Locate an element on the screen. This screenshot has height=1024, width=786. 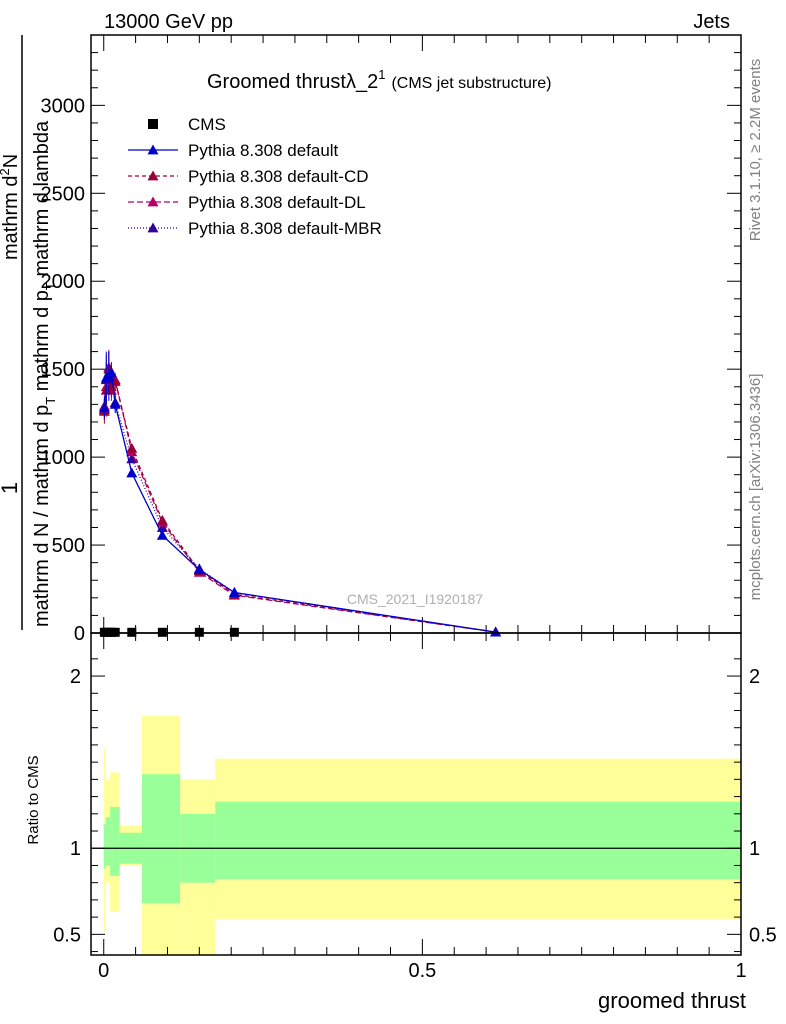
x-tick-label-0: 0 is located at coordinates (103, 971).